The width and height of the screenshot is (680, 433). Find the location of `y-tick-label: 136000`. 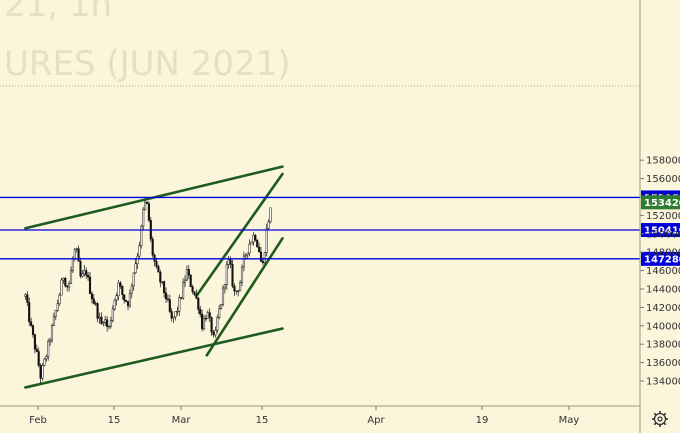

y-tick-label: 136000 is located at coordinates (663, 363).